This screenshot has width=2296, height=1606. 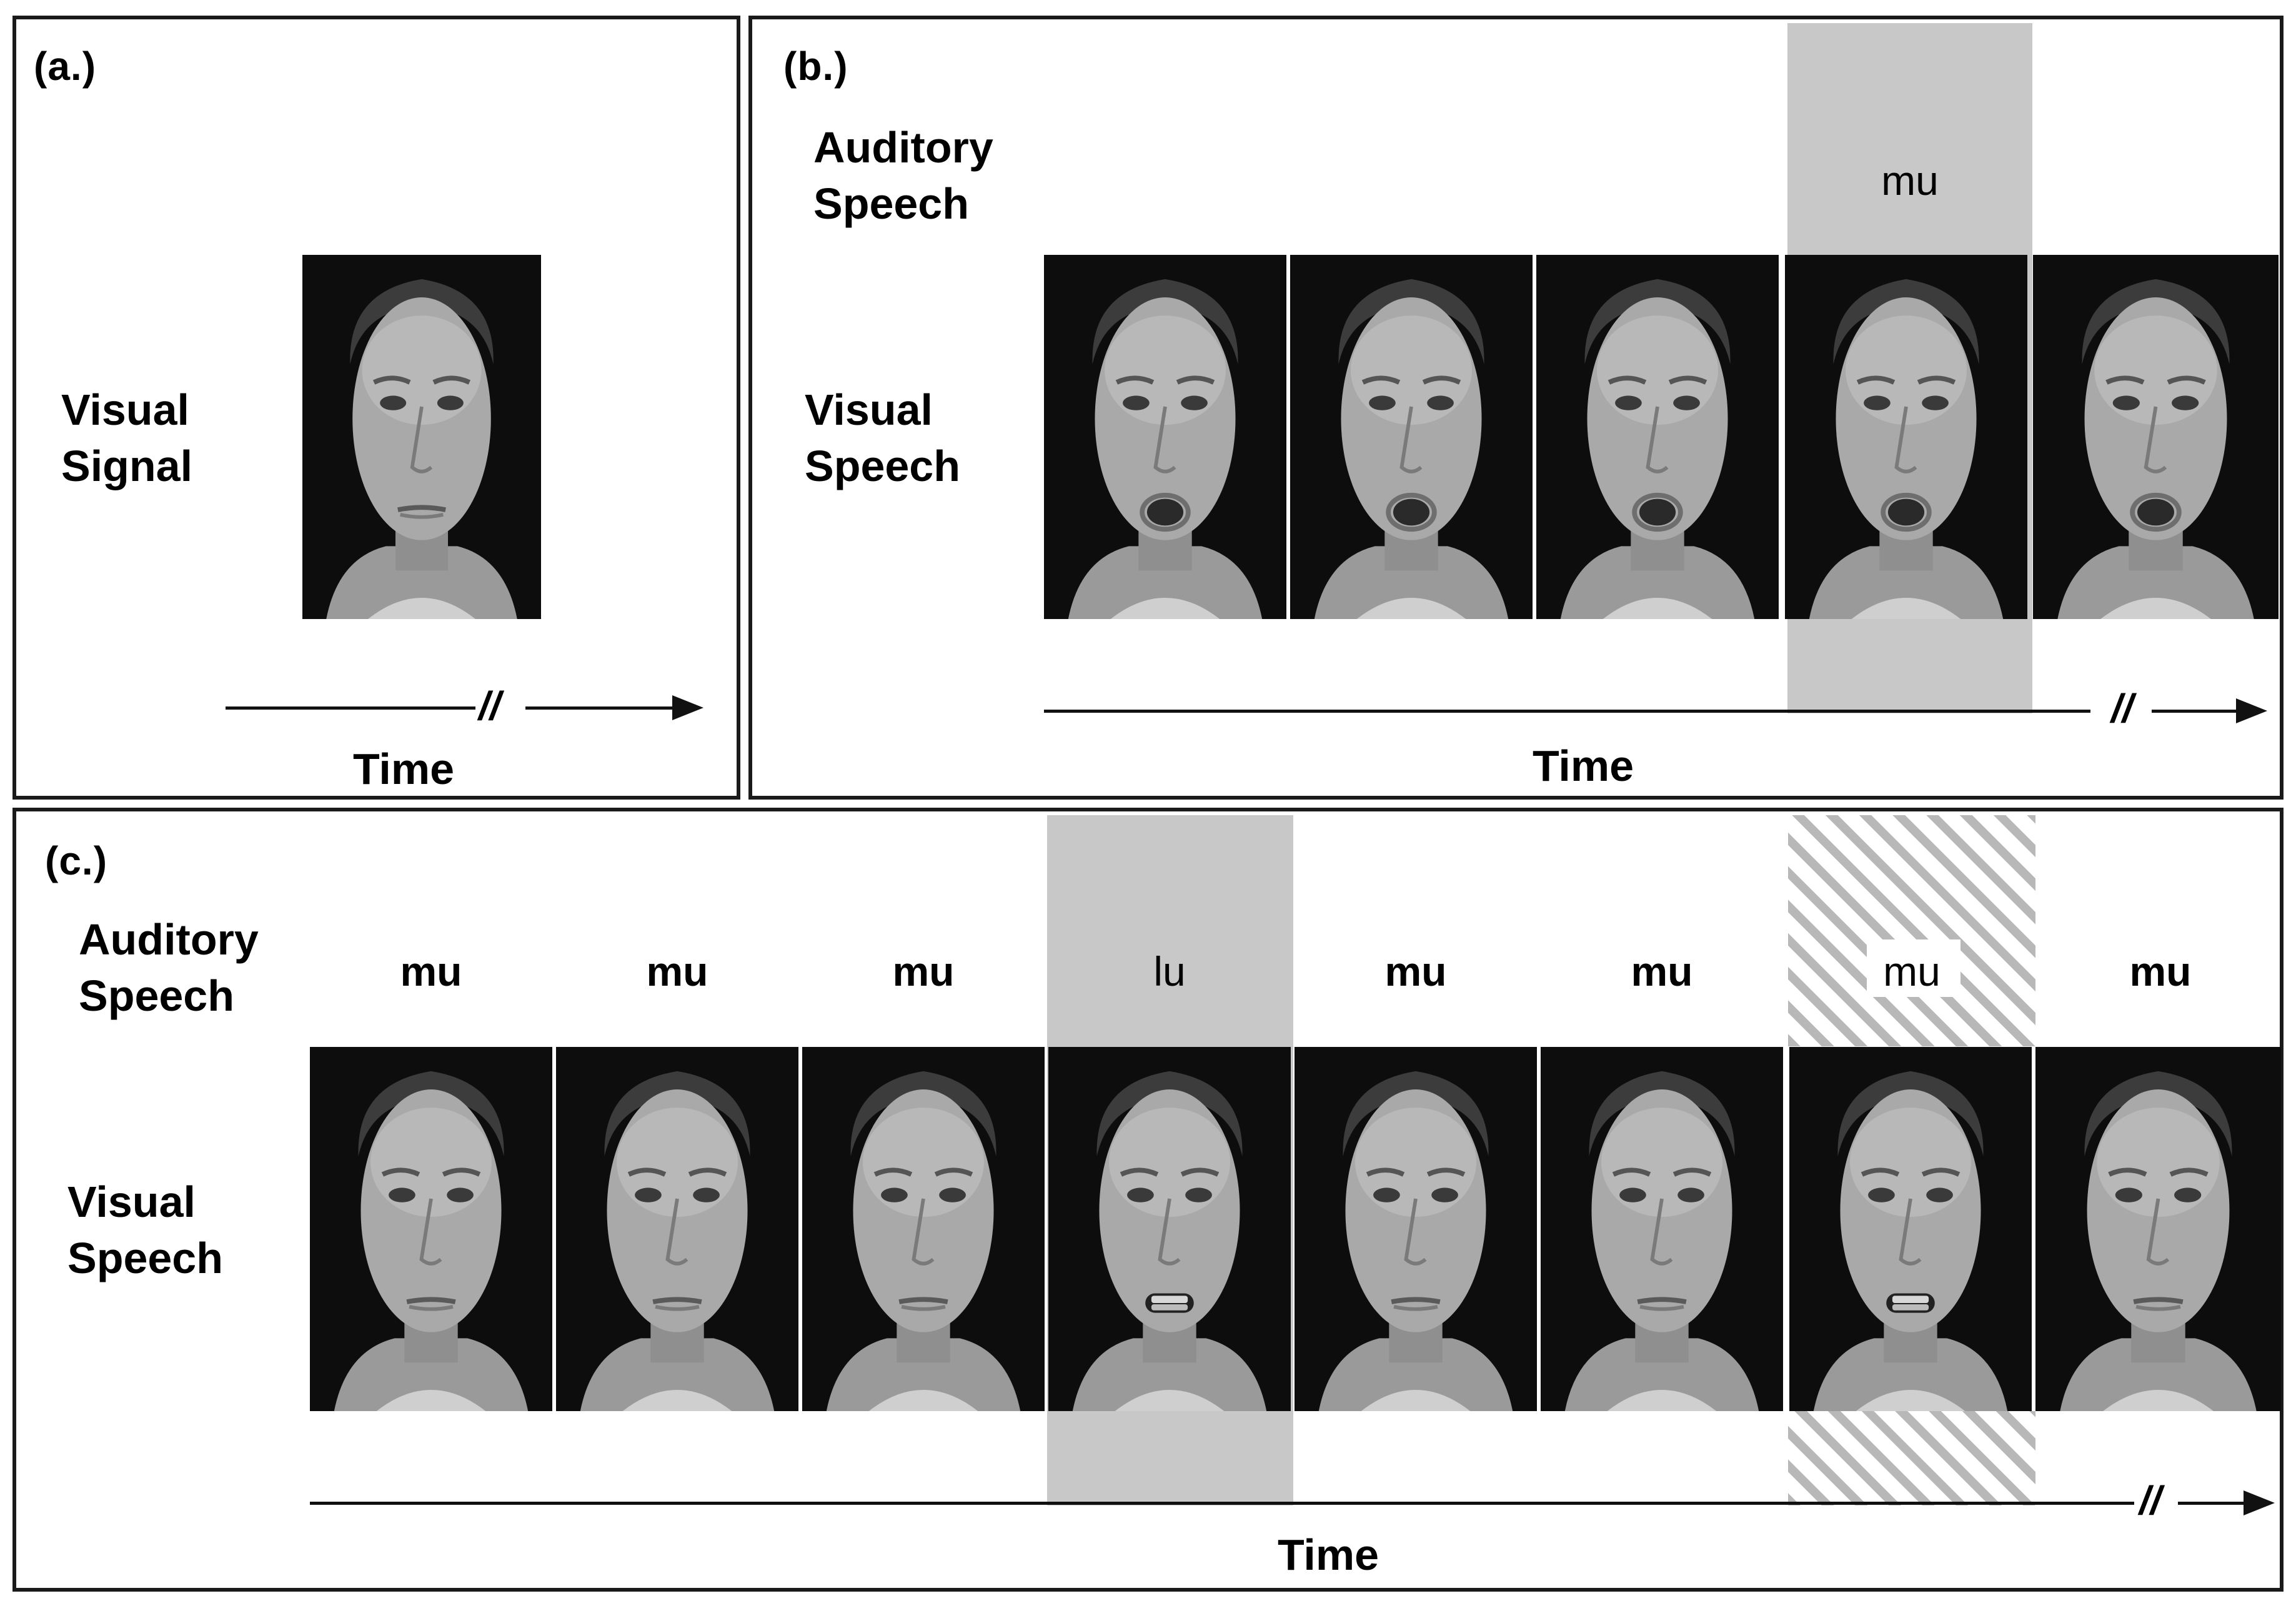 What do you see at coordinates (2122, 708) in the screenshot?
I see `time-axis-break-mark-b: //` at bounding box center [2122, 708].